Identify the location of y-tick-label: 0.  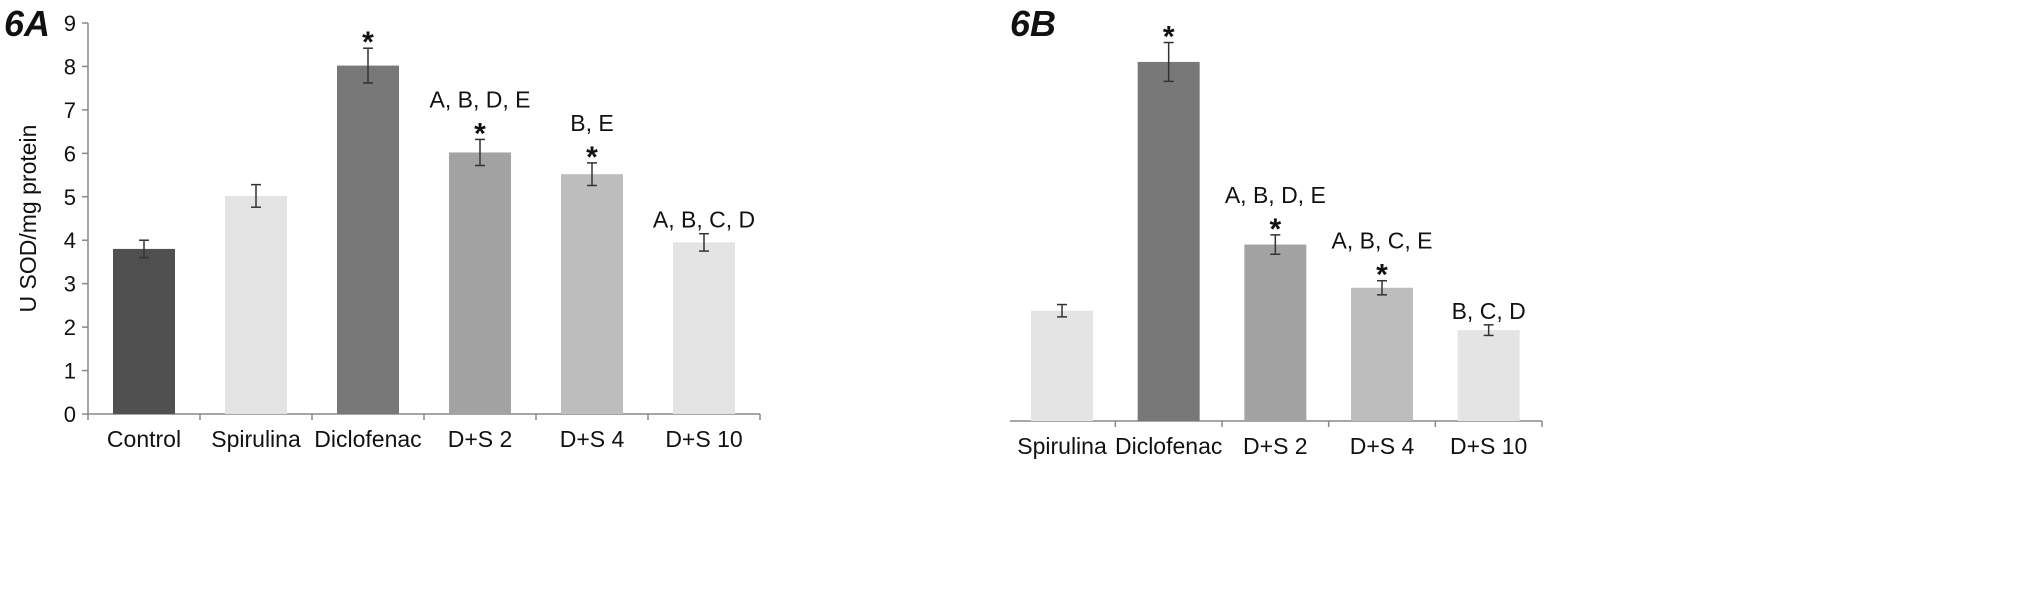
(70, 414).